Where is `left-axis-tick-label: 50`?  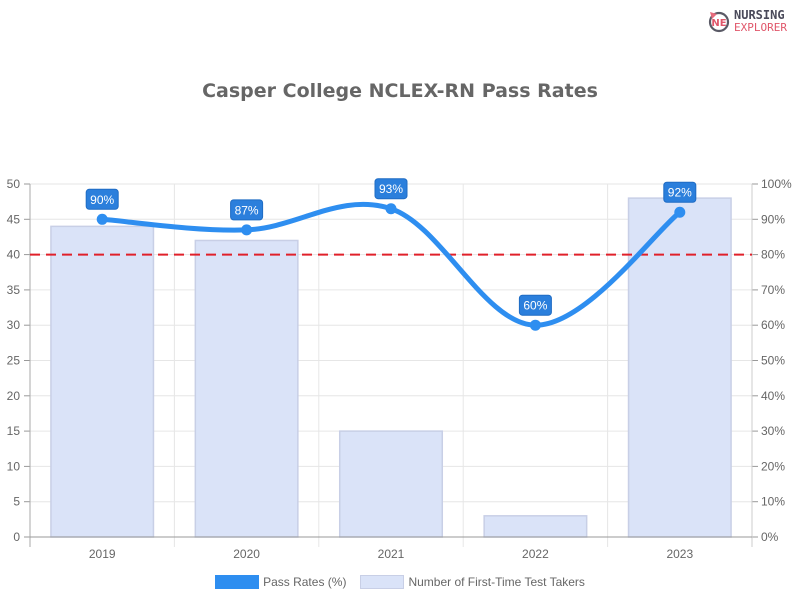
left-axis-tick-label: 50 is located at coordinates (14, 184).